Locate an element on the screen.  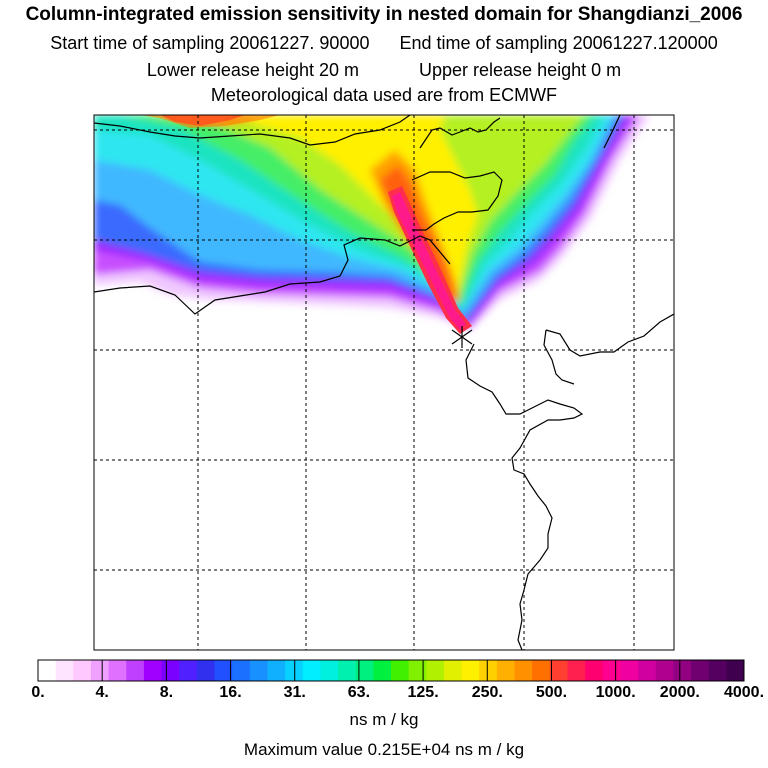
color-bar-tick-label: 2000. is located at coordinates (679, 692).